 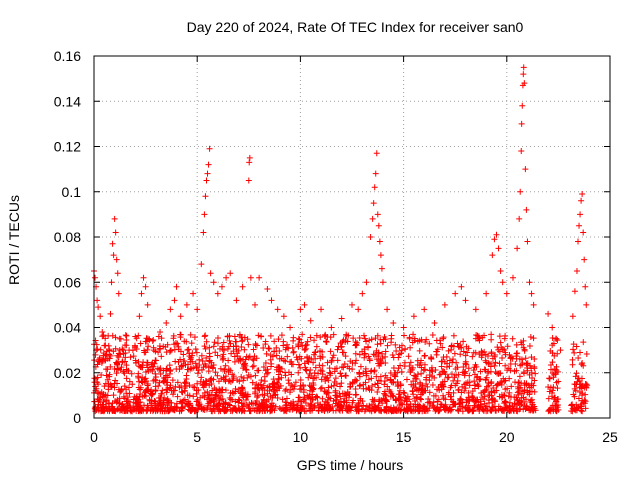 What do you see at coordinates (67, 373) in the screenshot?
I see `y-tick-label: 0.02` at bounding box center [67, 373].